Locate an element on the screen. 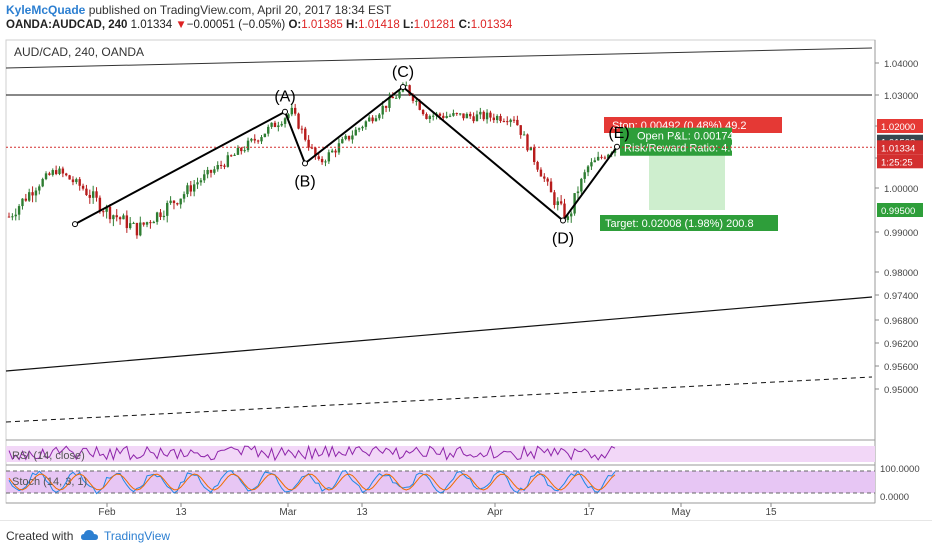 The height and width of the screenshot is (551, 932). x-tick-label: 17 is located at coordinates (589, 512).